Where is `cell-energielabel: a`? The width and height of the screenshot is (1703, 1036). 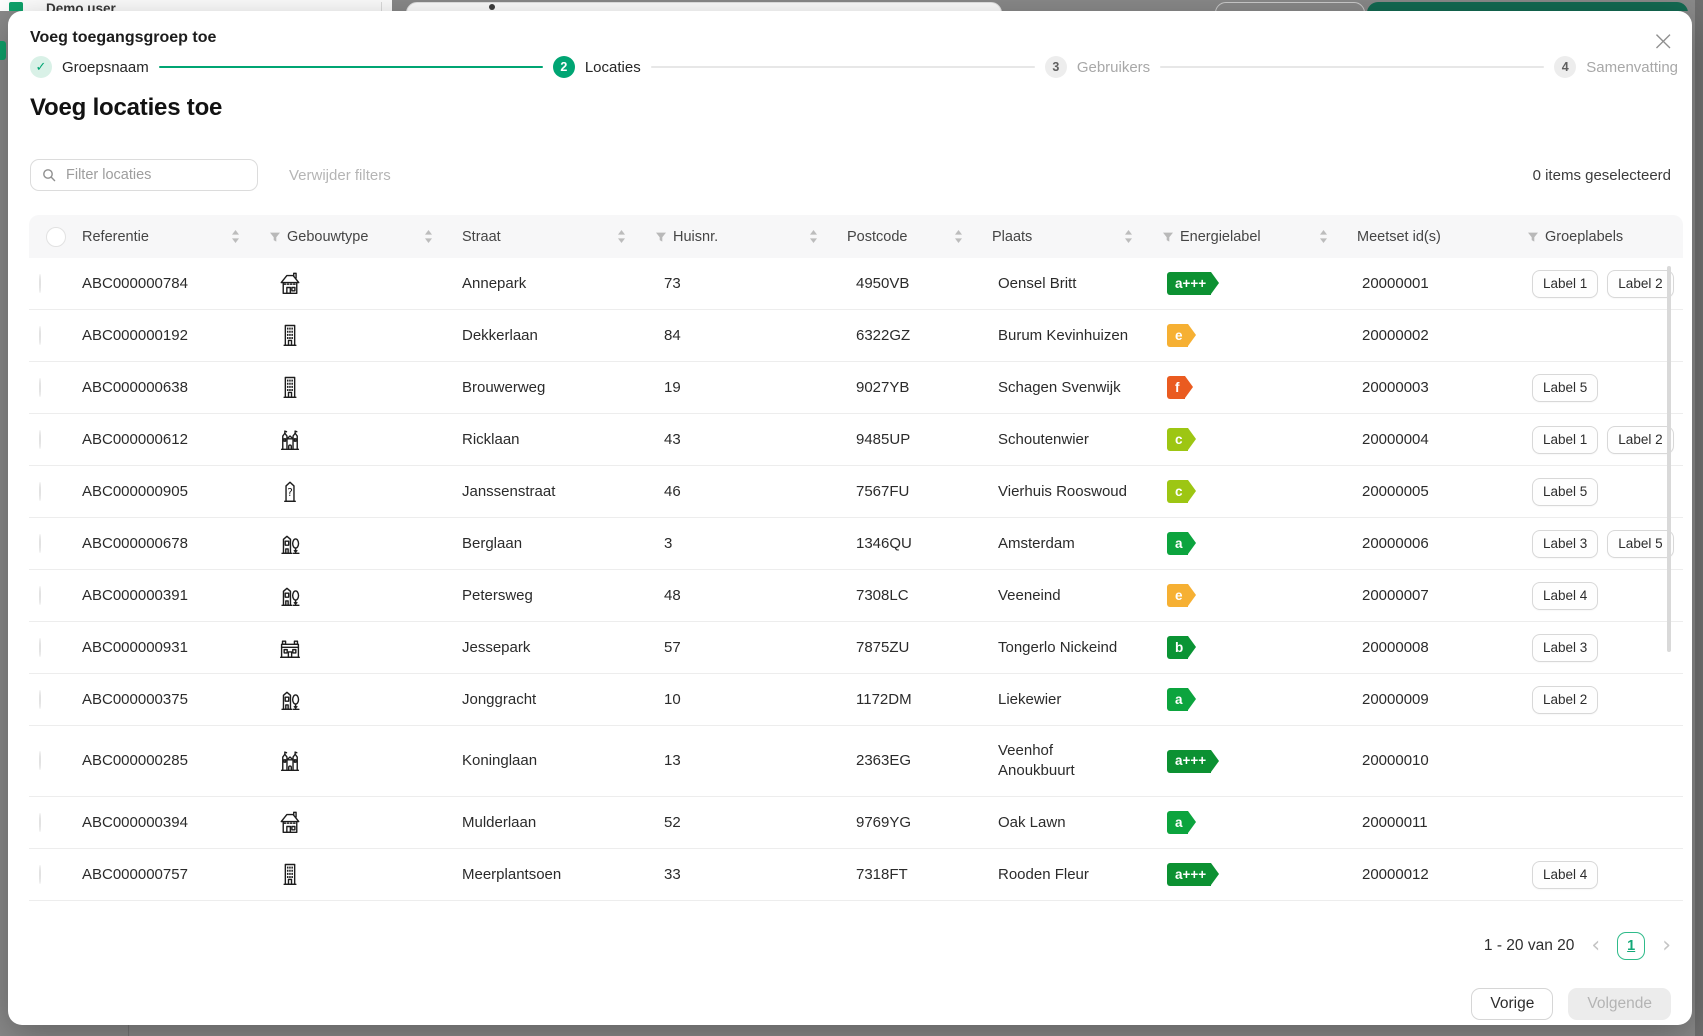 cell-energielabel: a is located at coordinates (1252, 699).